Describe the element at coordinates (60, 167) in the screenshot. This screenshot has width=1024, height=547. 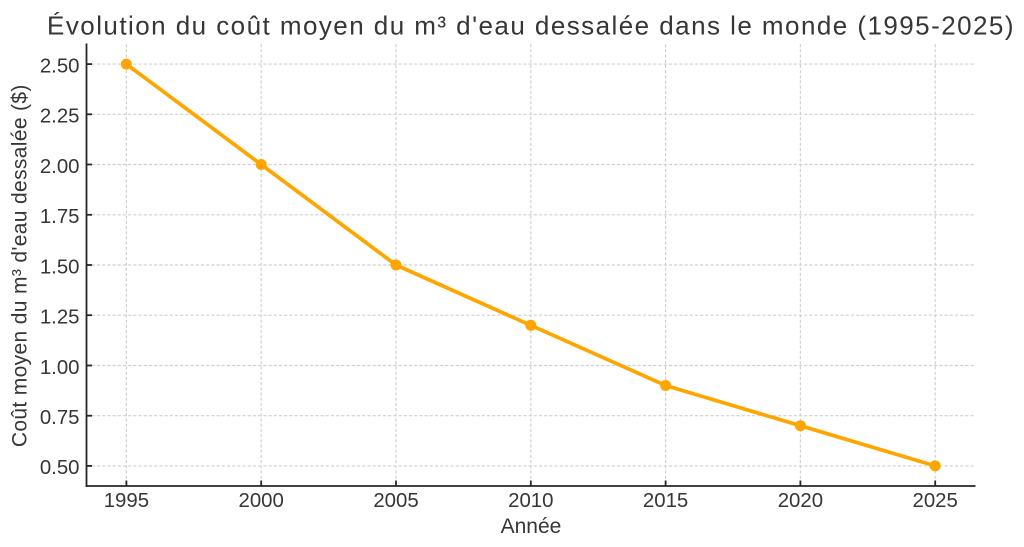
I see `svg-text: 2.00` at that location.